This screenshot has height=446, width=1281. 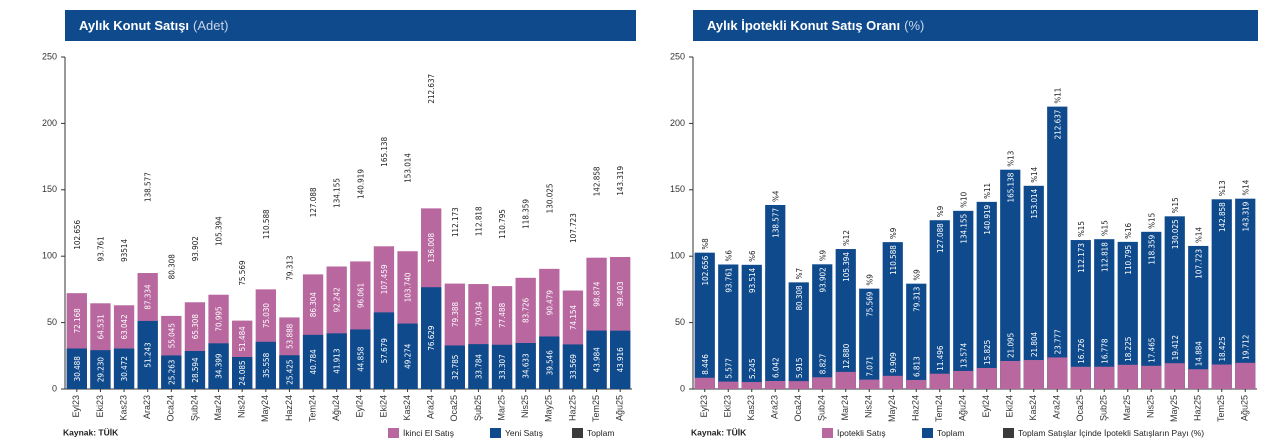 I want to click on value-label: 25.425, so click(x=289, y=372).